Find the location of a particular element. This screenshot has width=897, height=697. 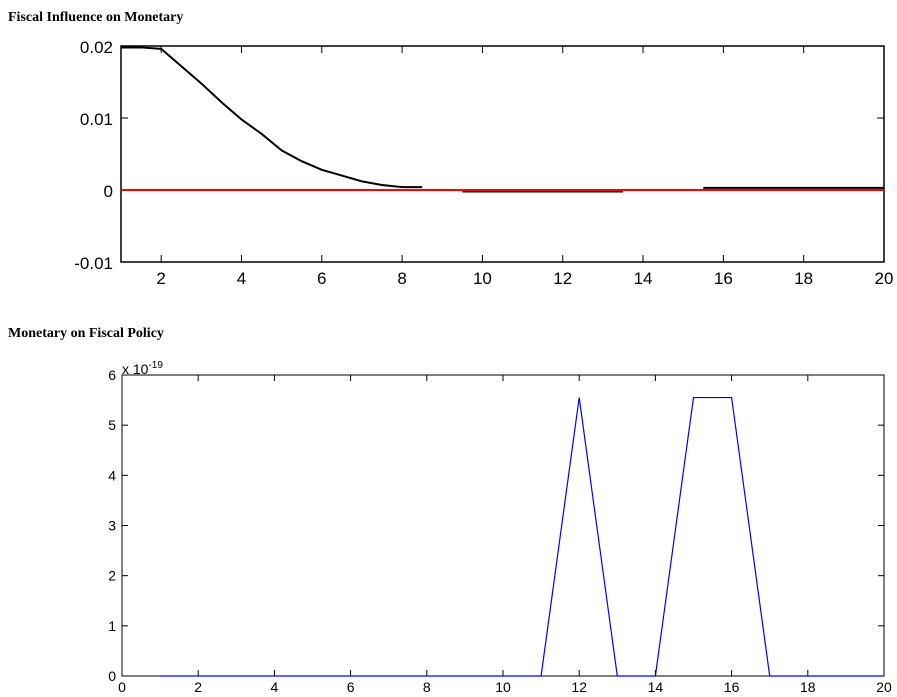

y-tick-label: 0.02 is located at coordinates (96, 47).